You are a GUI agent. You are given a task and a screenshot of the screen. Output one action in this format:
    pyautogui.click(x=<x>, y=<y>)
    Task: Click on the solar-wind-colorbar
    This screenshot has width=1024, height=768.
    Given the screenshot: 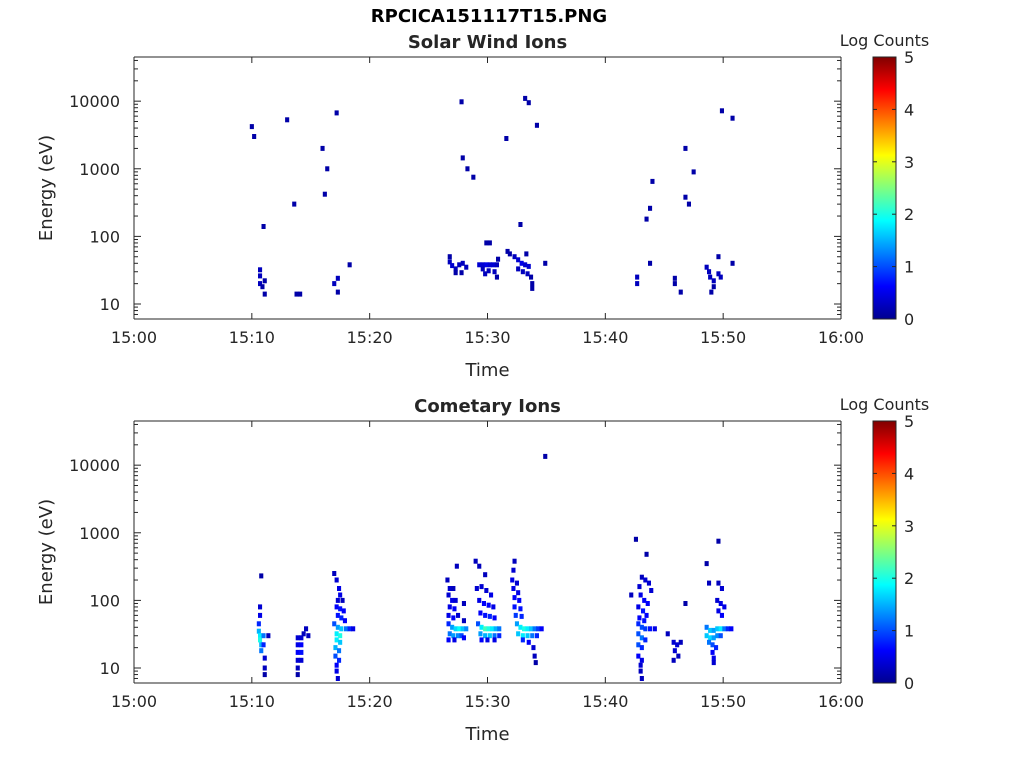 What is the action you would take?
    pyautogui.click(x=884, y=188)
    